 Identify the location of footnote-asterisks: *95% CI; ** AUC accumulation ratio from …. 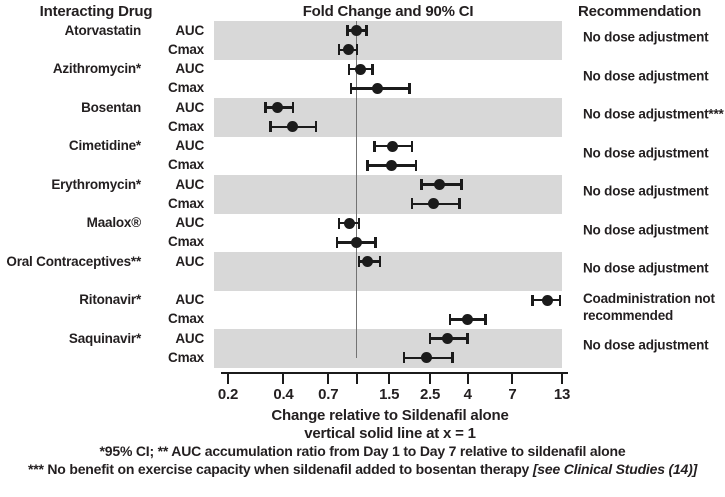
(362, 451).